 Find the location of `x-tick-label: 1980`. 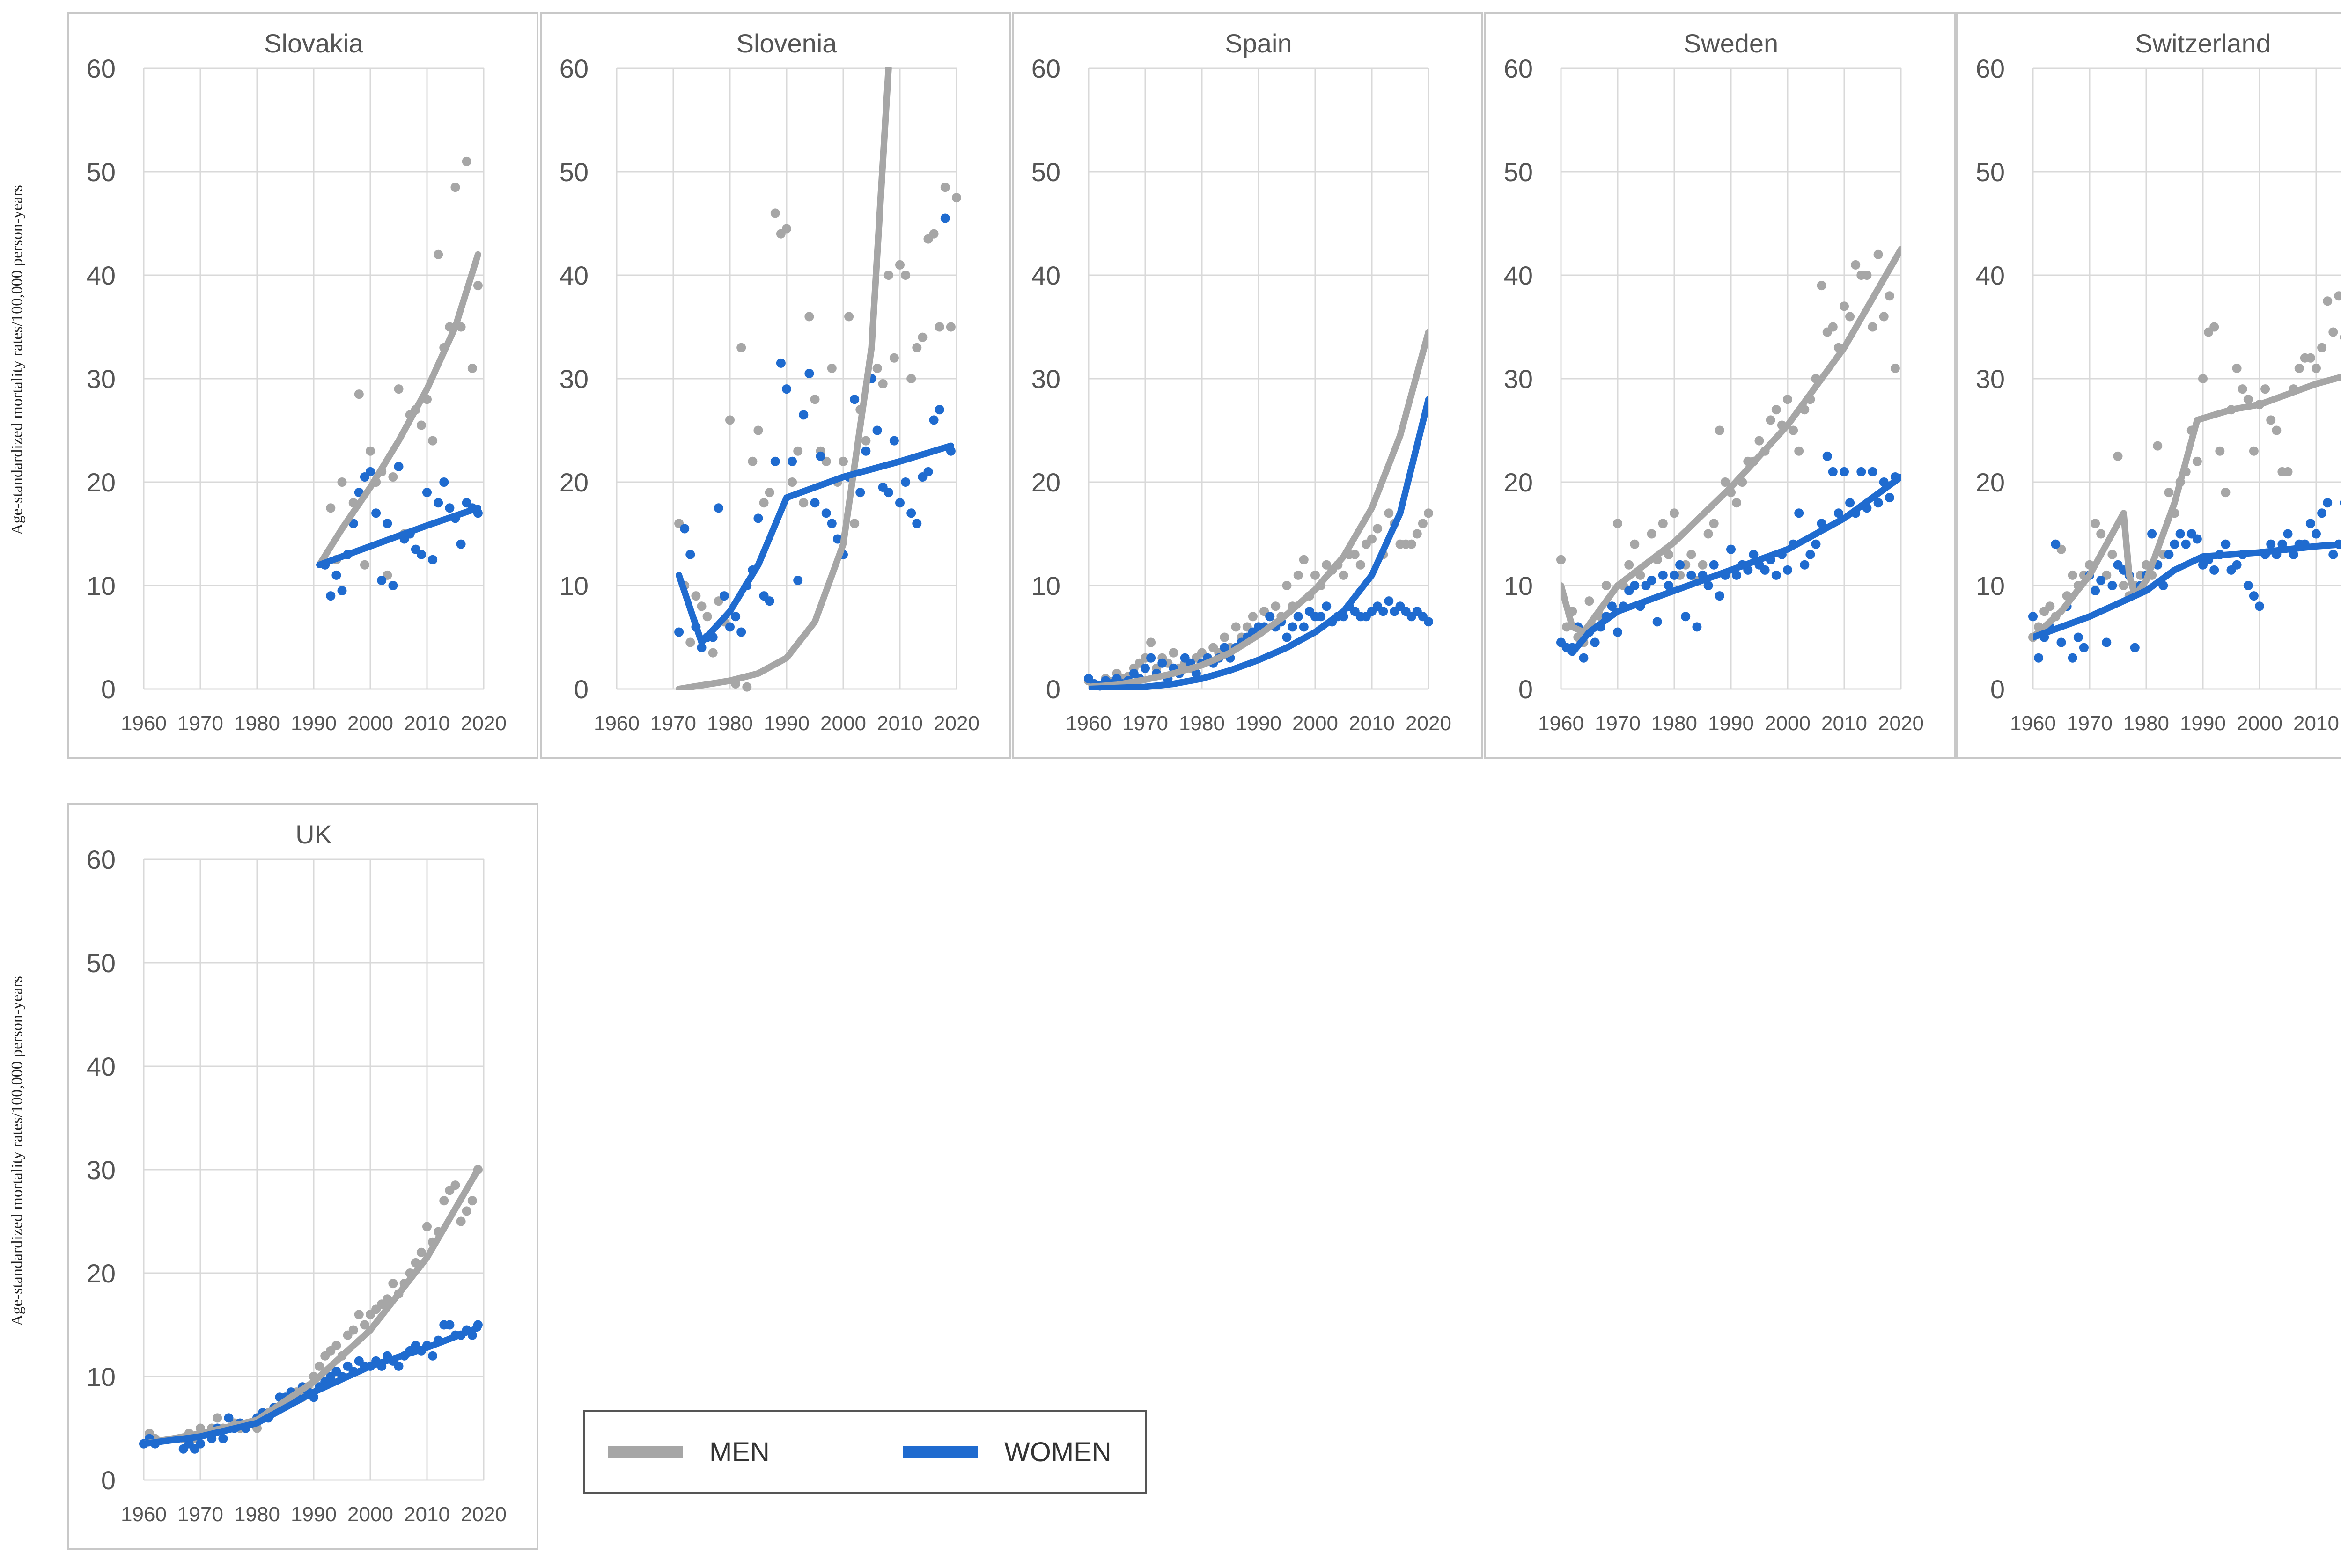

x-tick-label: 1980 is located at coordinates (1674, 723).